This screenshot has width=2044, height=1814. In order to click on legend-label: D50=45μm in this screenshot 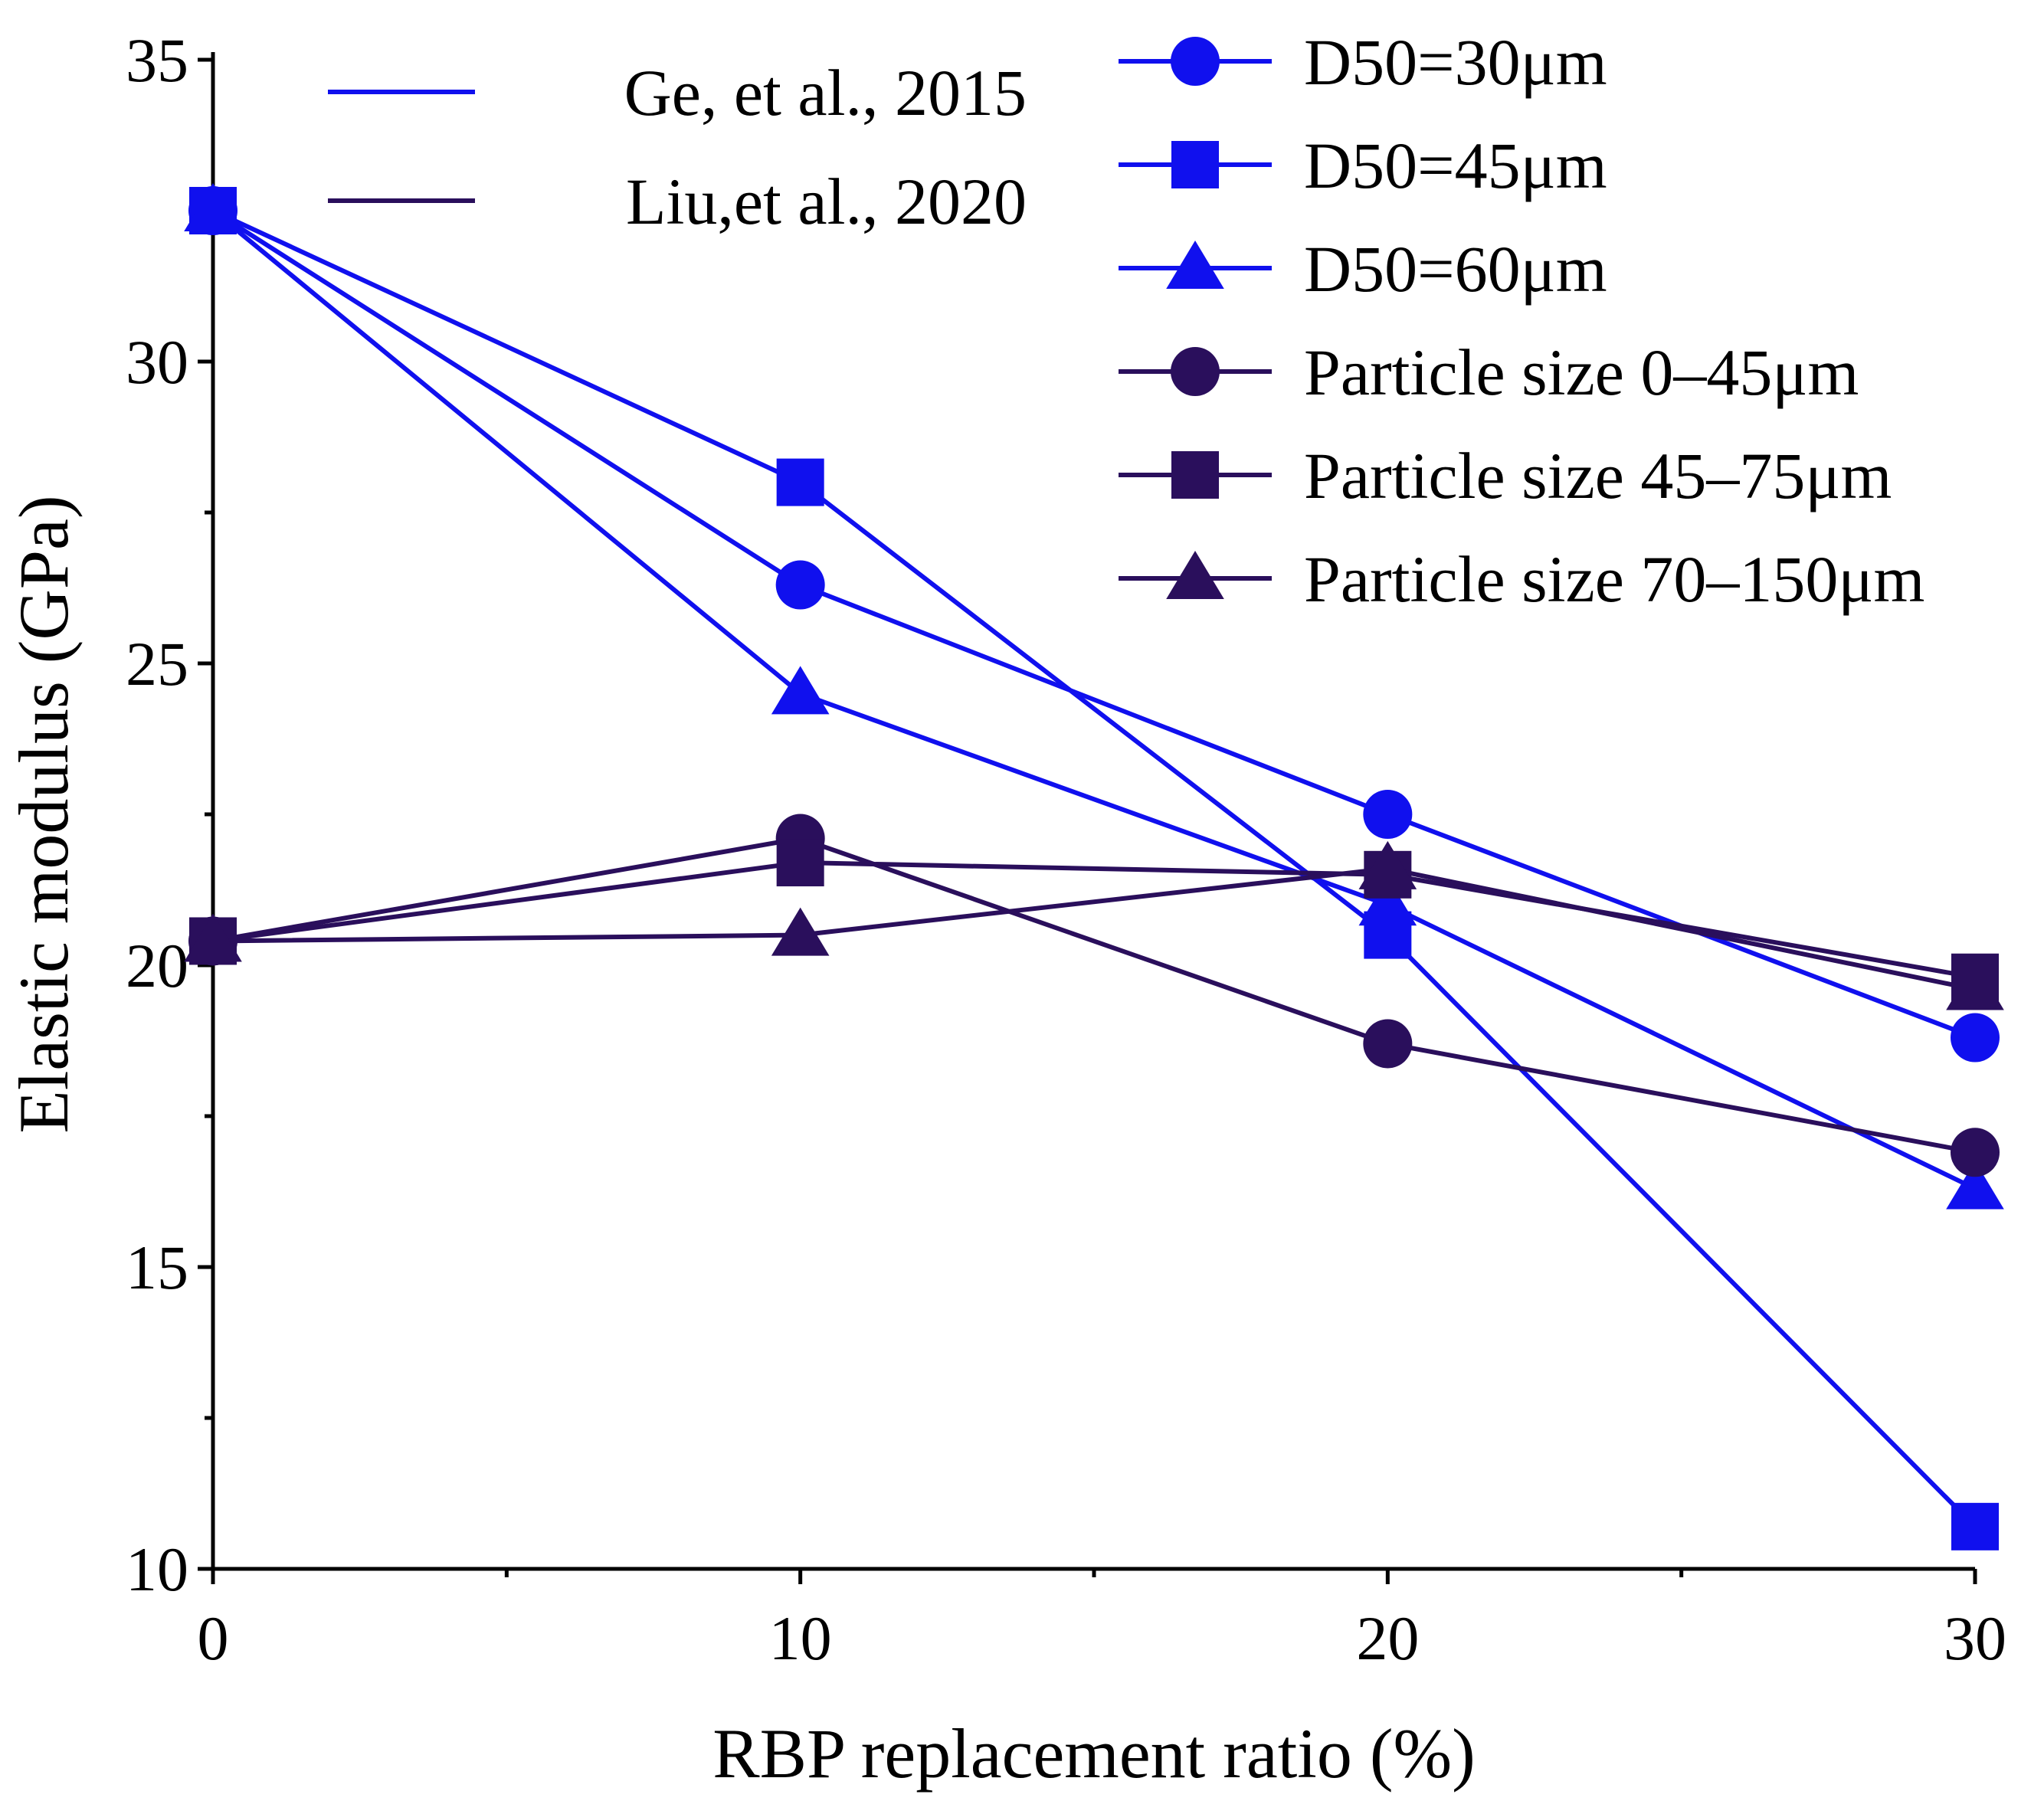, I will do `click(1455, 165)`.